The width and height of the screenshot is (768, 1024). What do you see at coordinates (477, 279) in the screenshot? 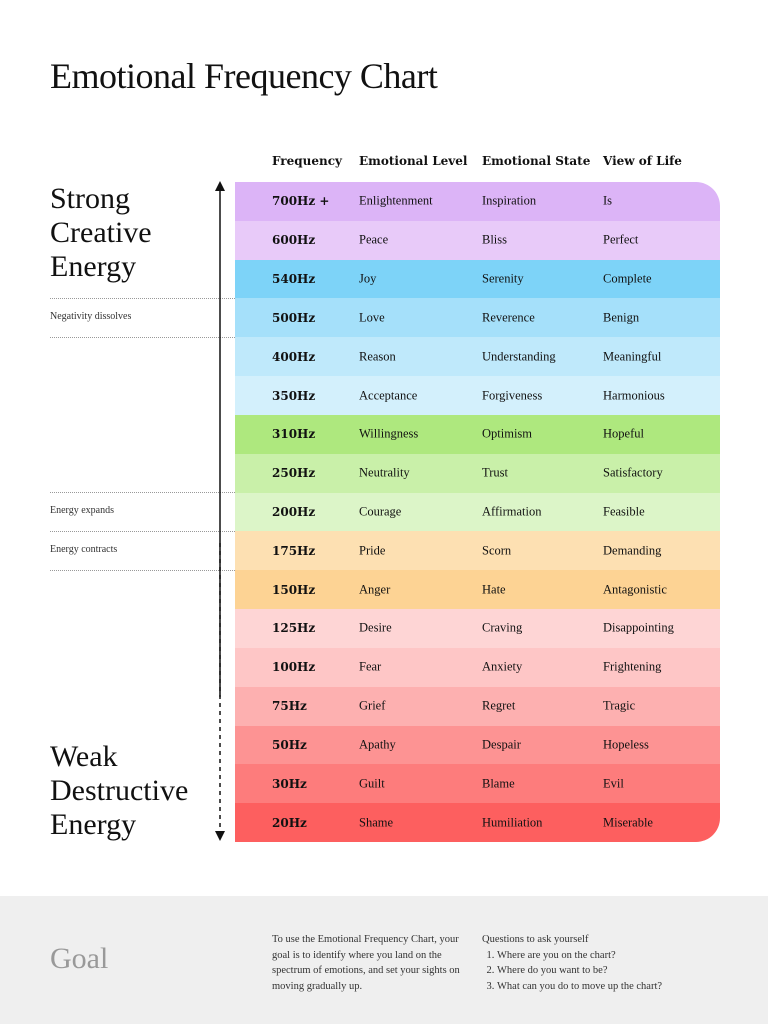
I see `table-row: 540Hz Joy Serenity Complete` at bounding box center [477, 279].